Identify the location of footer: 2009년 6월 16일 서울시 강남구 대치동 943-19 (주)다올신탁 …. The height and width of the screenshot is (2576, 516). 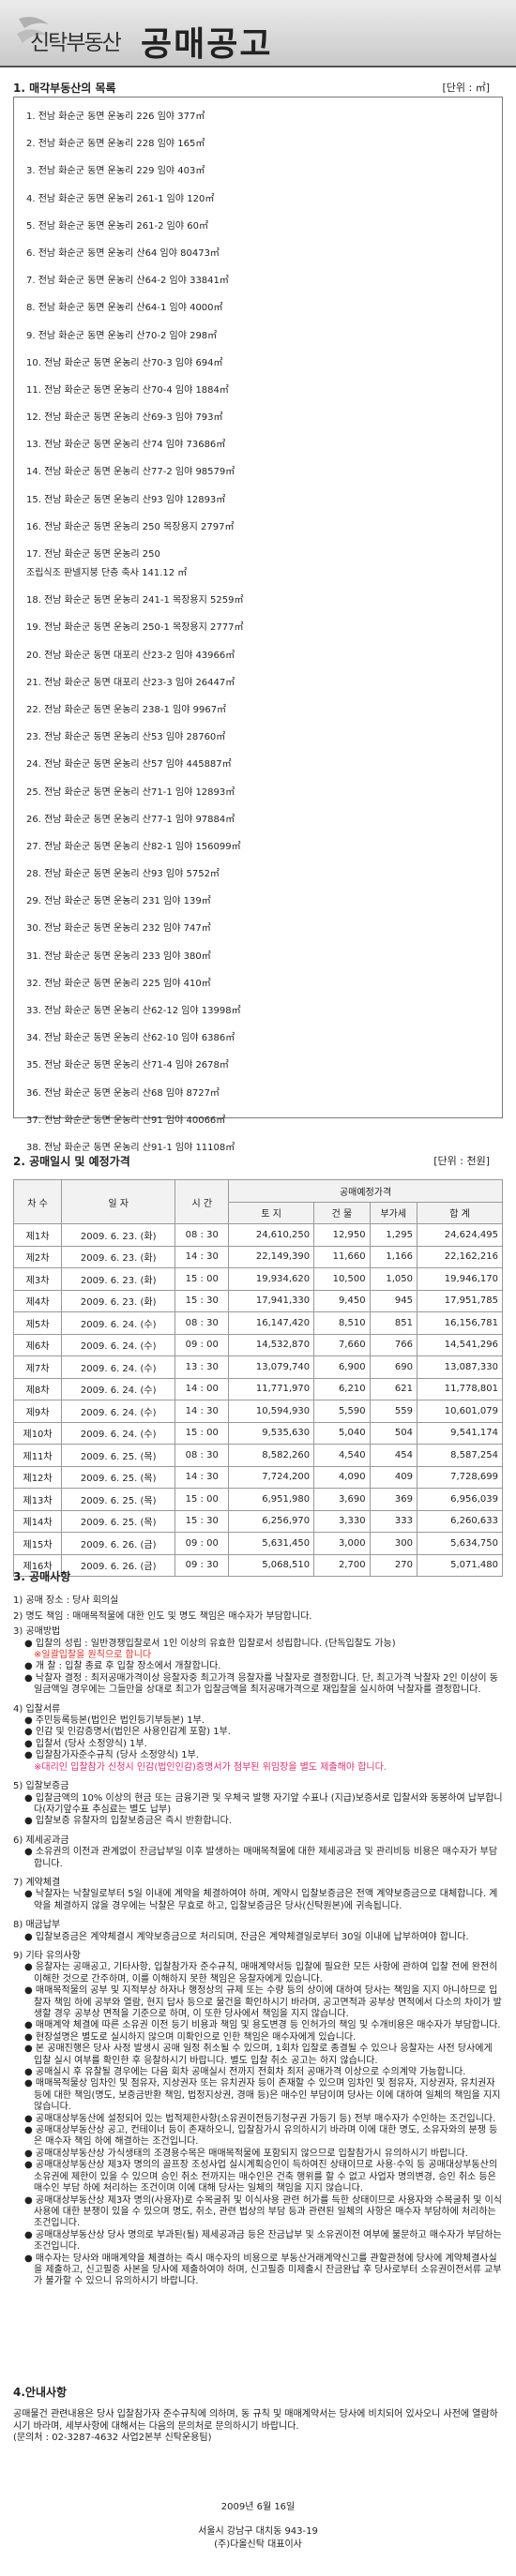
(258, 2526).